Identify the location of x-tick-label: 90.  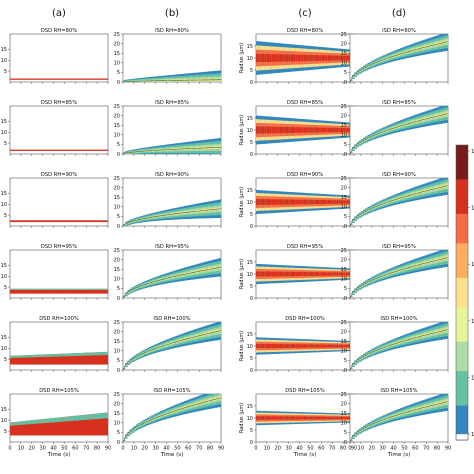
(221, 449).